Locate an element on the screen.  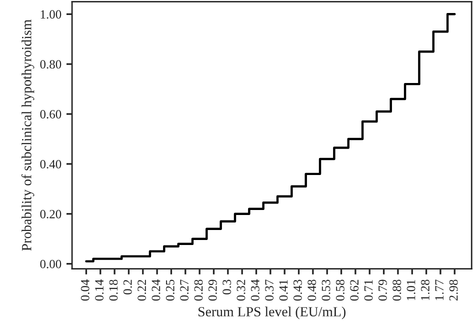
x-tick-label: 0.2 is located at coordinates (127, 287).